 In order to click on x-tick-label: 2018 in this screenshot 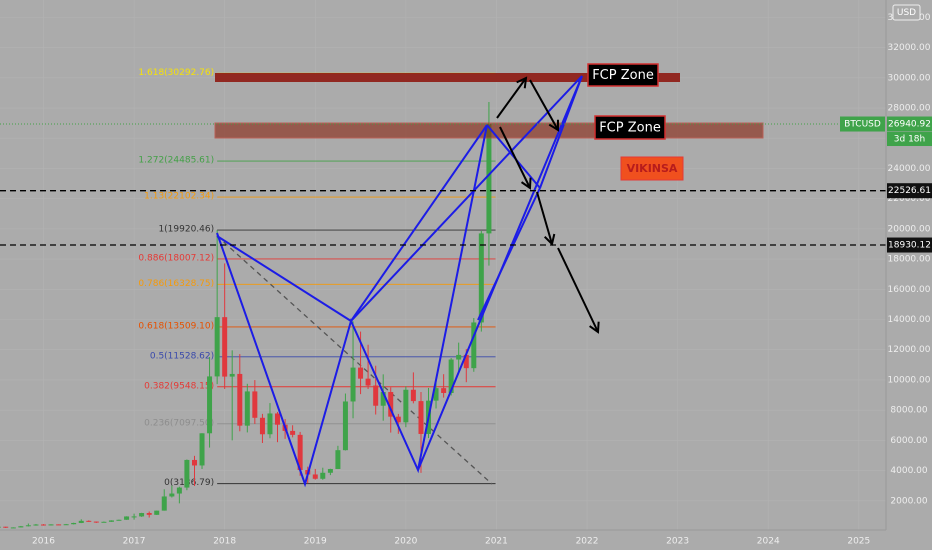, I will do `click(224, 542)`.